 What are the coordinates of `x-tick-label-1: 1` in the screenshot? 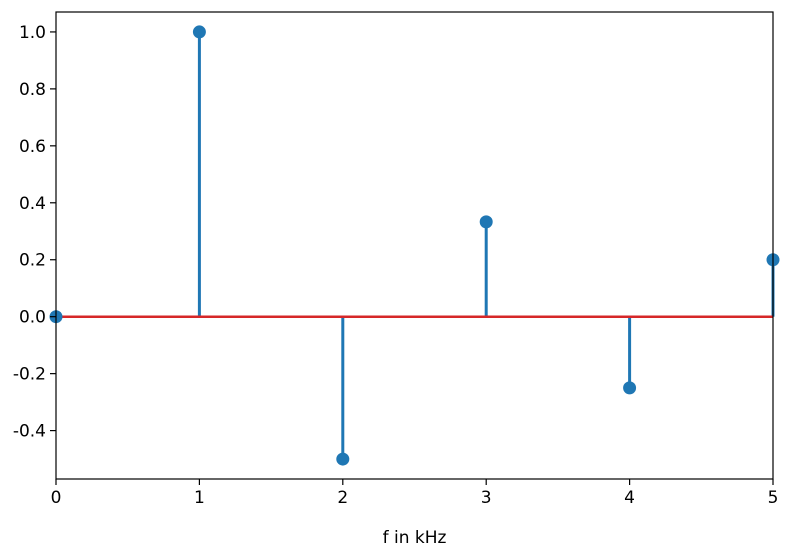 It's located at (199, 498).